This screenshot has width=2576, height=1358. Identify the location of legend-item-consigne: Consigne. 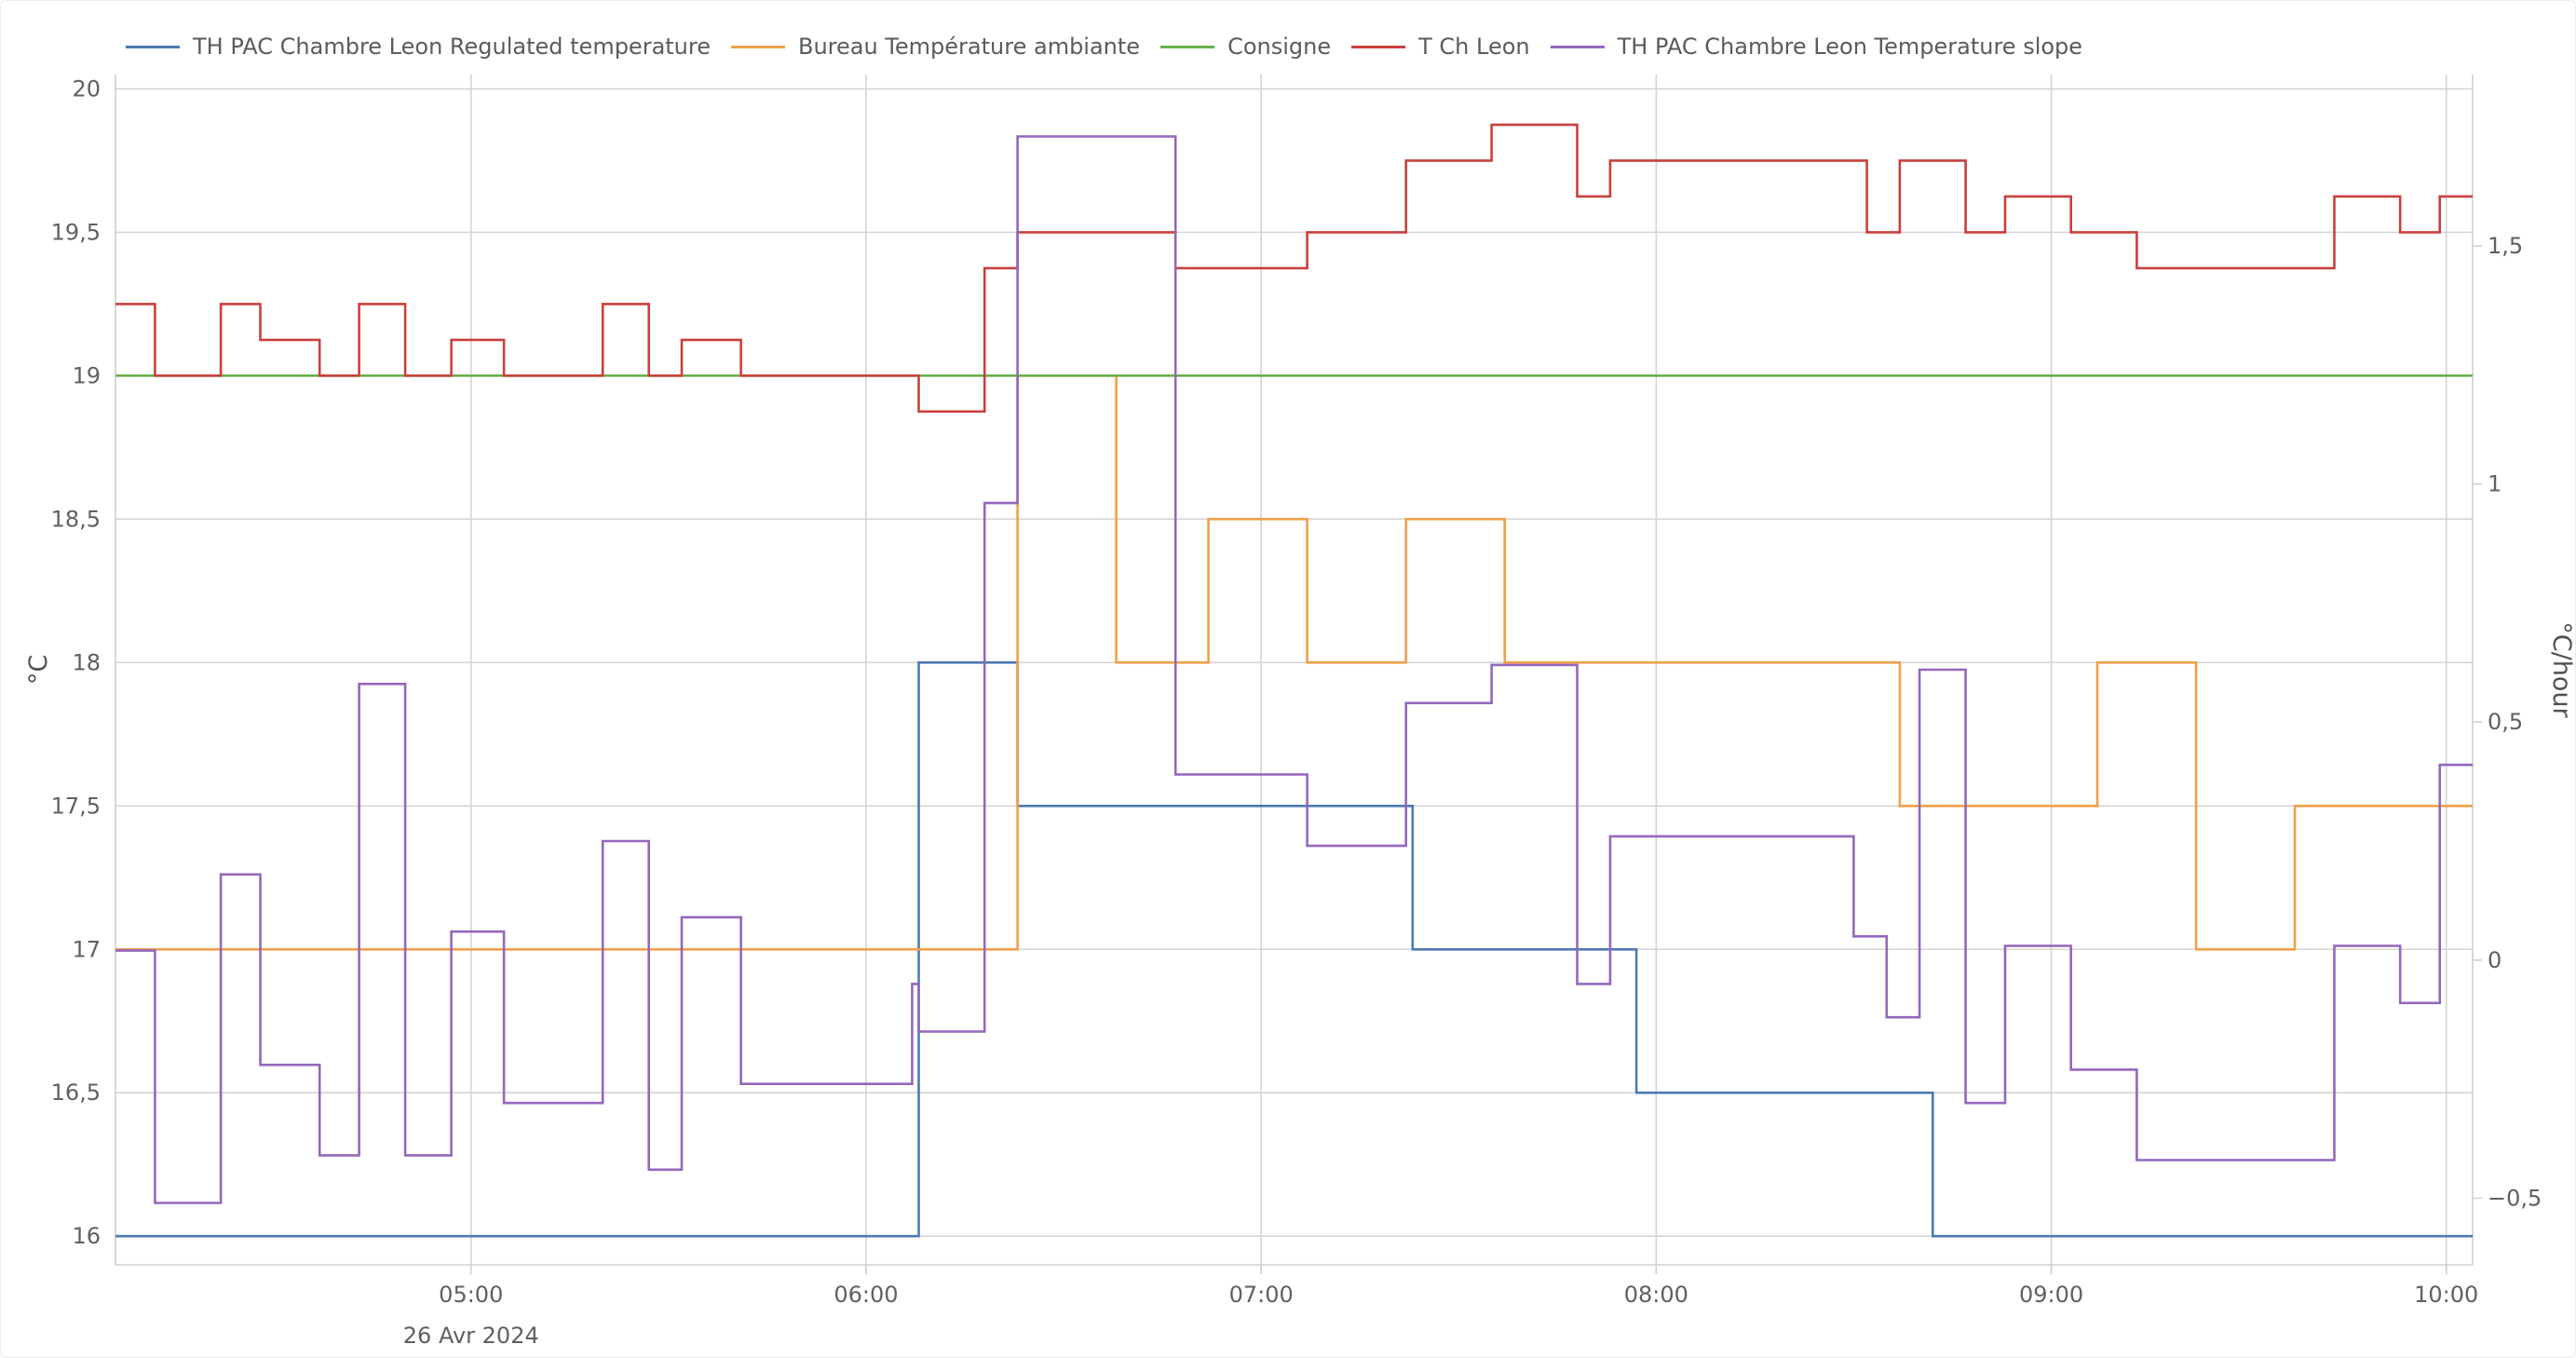
(1245, 47).